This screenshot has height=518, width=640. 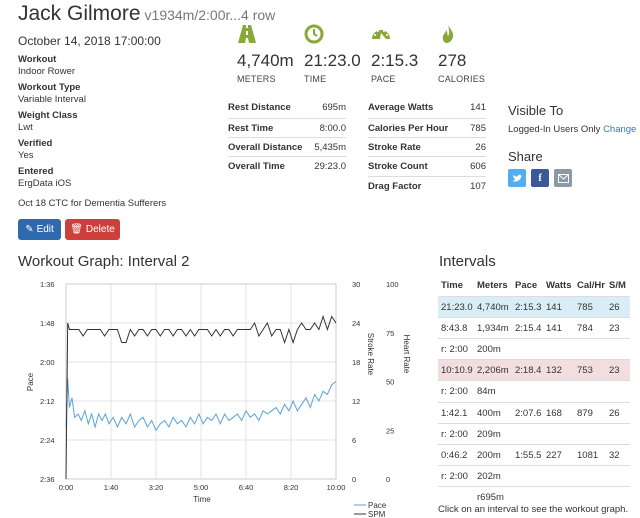 I want to click on hr-tick-label: 50, so click(x=390, y=382).